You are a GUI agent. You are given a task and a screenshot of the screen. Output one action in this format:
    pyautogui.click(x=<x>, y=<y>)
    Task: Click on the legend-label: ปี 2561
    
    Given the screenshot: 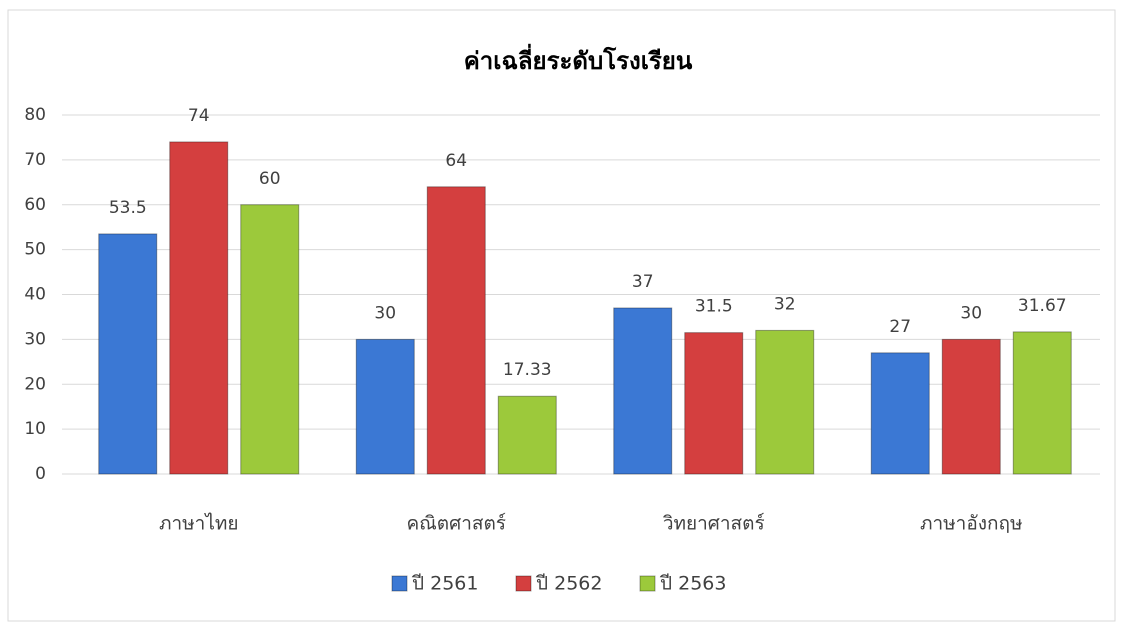 What is the action you would take?
    pyautogui.click(x=444, y=584)
    